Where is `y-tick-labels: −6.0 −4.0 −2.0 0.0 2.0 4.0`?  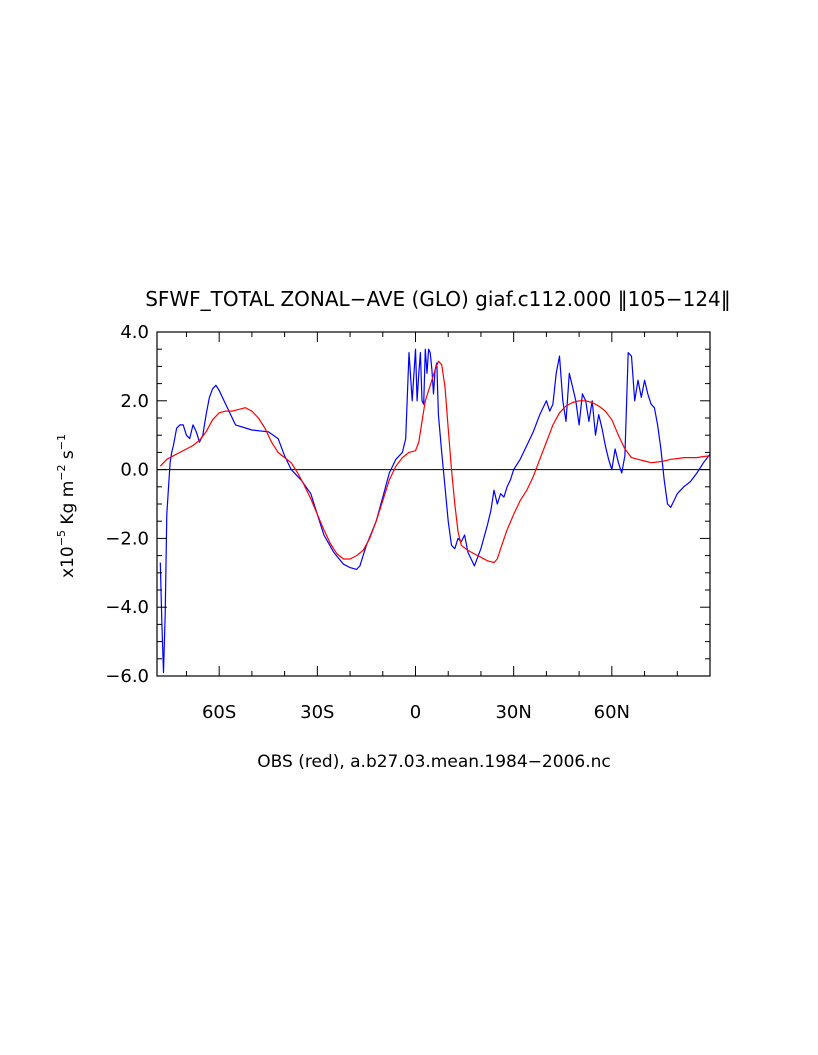
y-tick-labels: −6.0 −4.0 −2.0 0.0 2.0 4.0 is located at coordinates (127, 504).